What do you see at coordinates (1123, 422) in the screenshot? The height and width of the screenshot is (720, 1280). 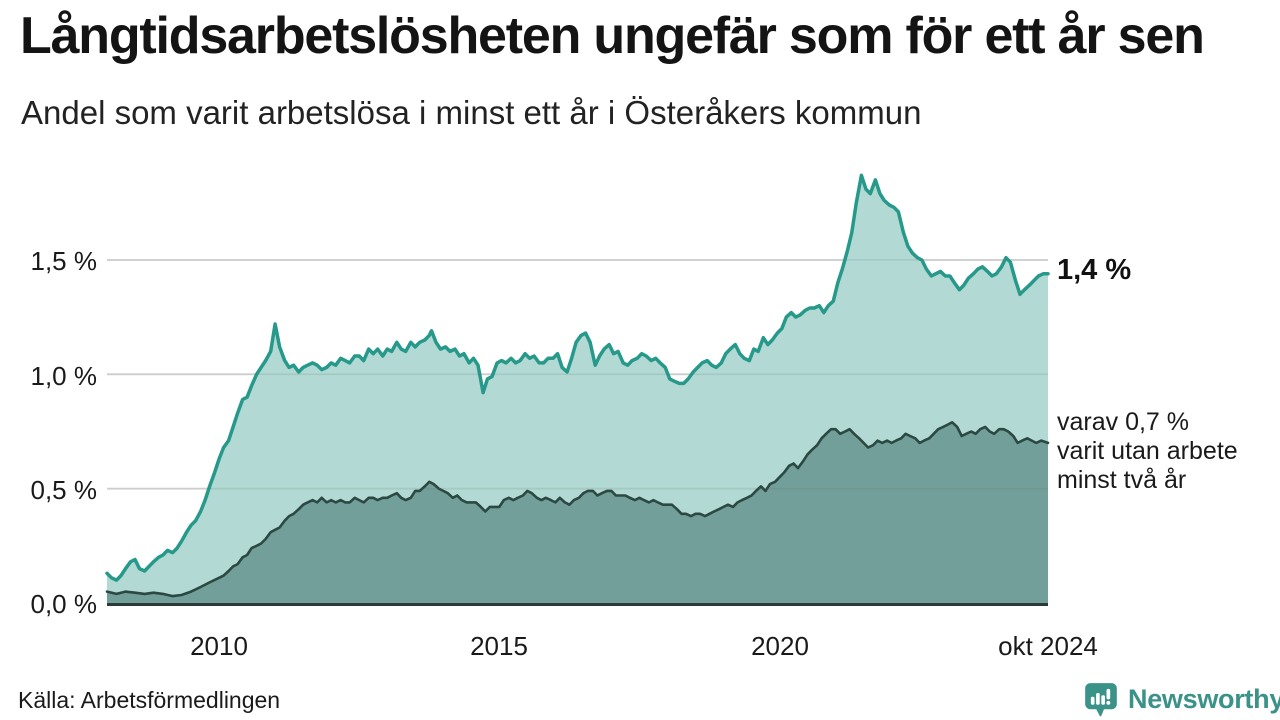 I see `secondary-annotation-line-1: varav 0,7 %` at bounding box center [1123, 422].